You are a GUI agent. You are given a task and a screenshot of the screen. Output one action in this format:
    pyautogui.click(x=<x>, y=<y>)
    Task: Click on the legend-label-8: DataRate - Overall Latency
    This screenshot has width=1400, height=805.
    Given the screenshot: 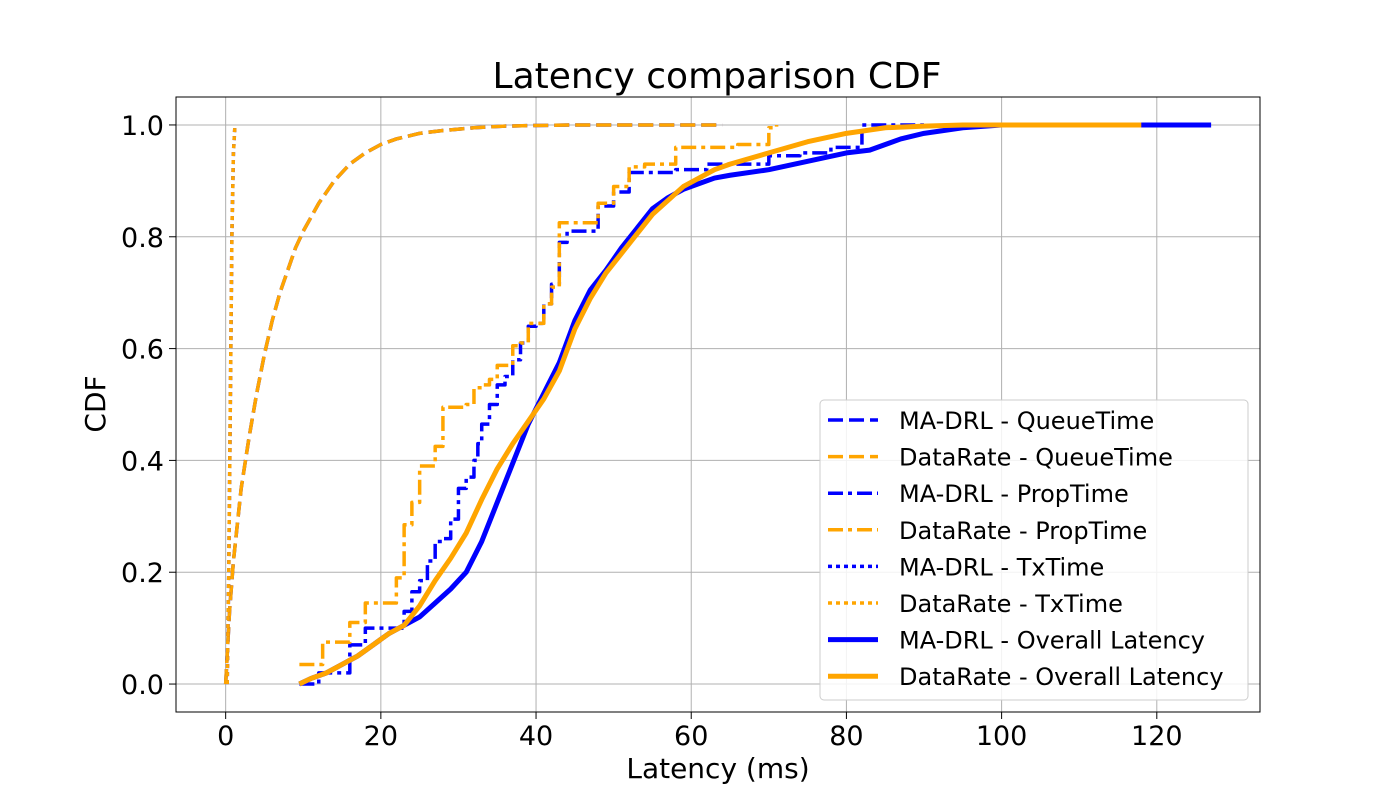 What is the action you would take?
    pyautogui.click(x=1061, y=677)
    